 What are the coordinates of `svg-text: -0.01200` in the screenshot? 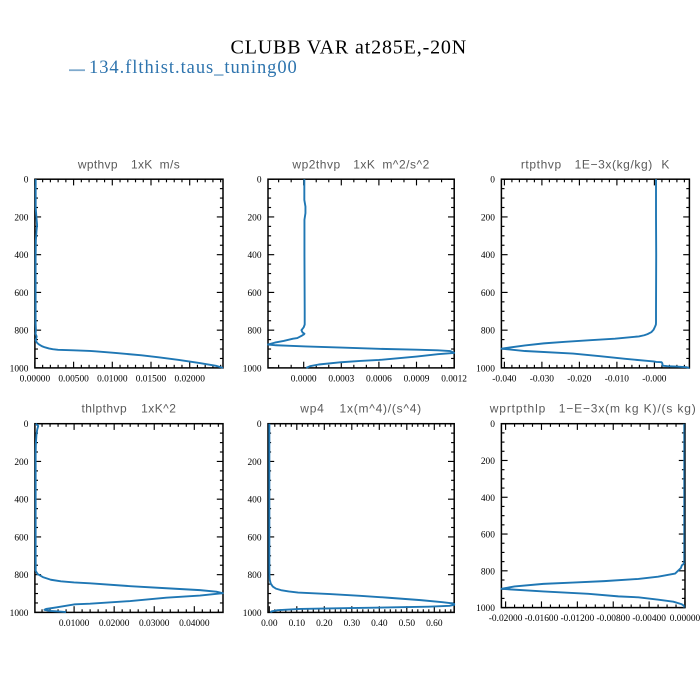 It's located at (578, 619).